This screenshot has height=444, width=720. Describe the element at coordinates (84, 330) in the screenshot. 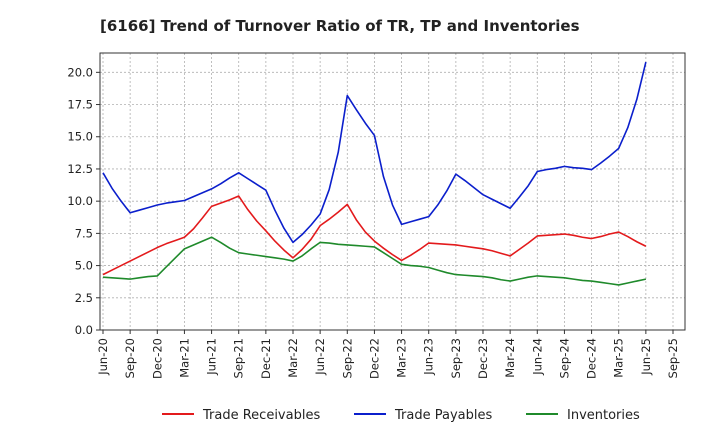

I see `y-tick-label: 0.0` at that location.